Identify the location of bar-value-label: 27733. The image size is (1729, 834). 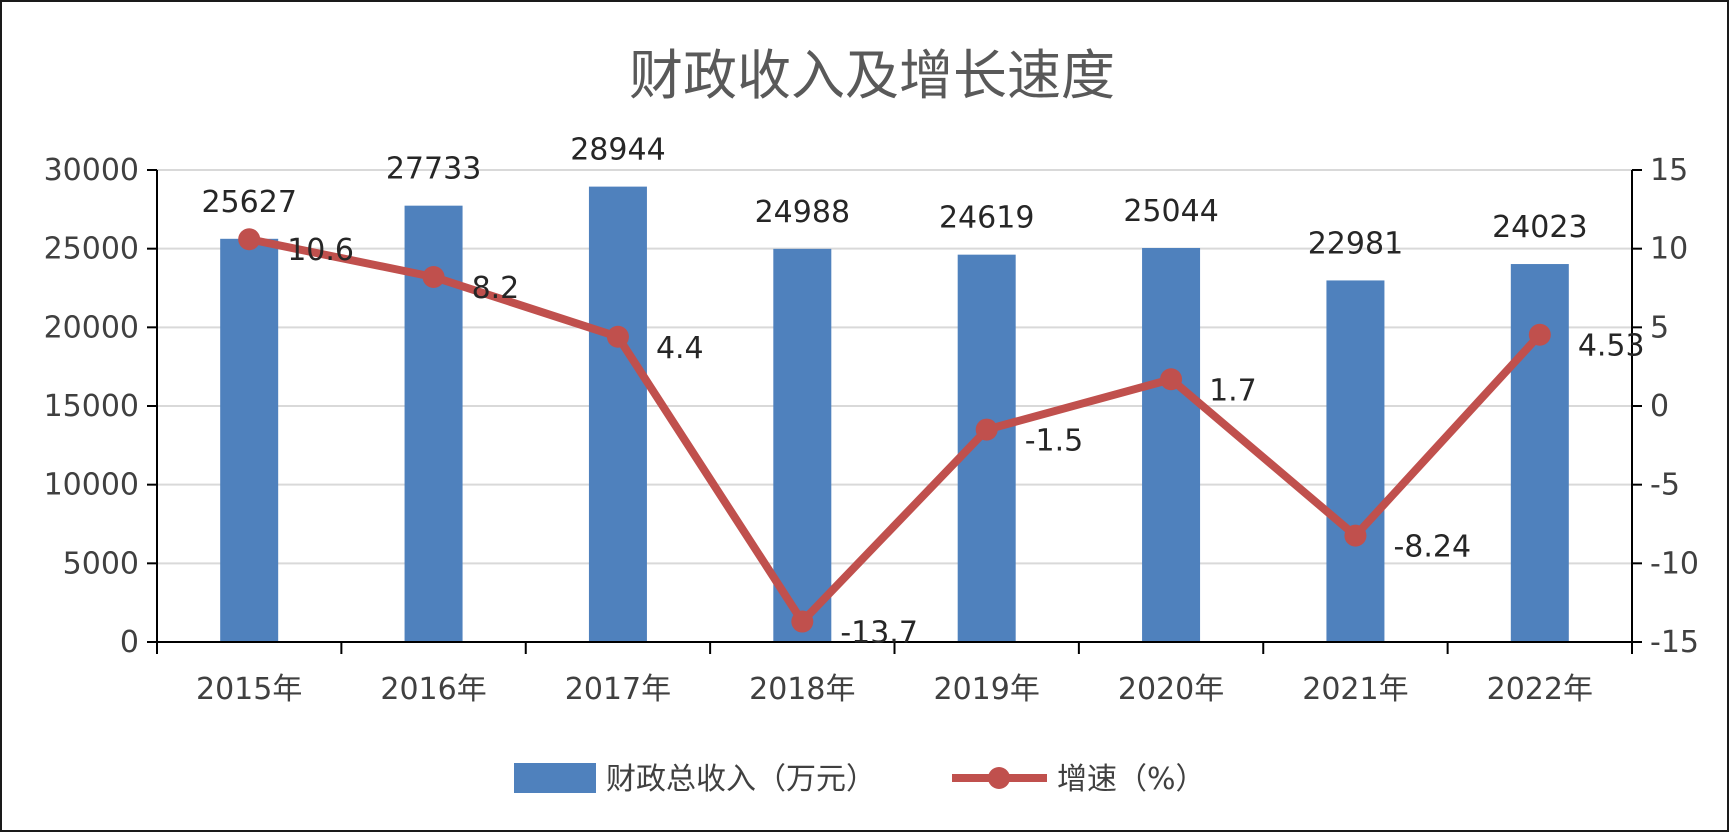
(433, 169).